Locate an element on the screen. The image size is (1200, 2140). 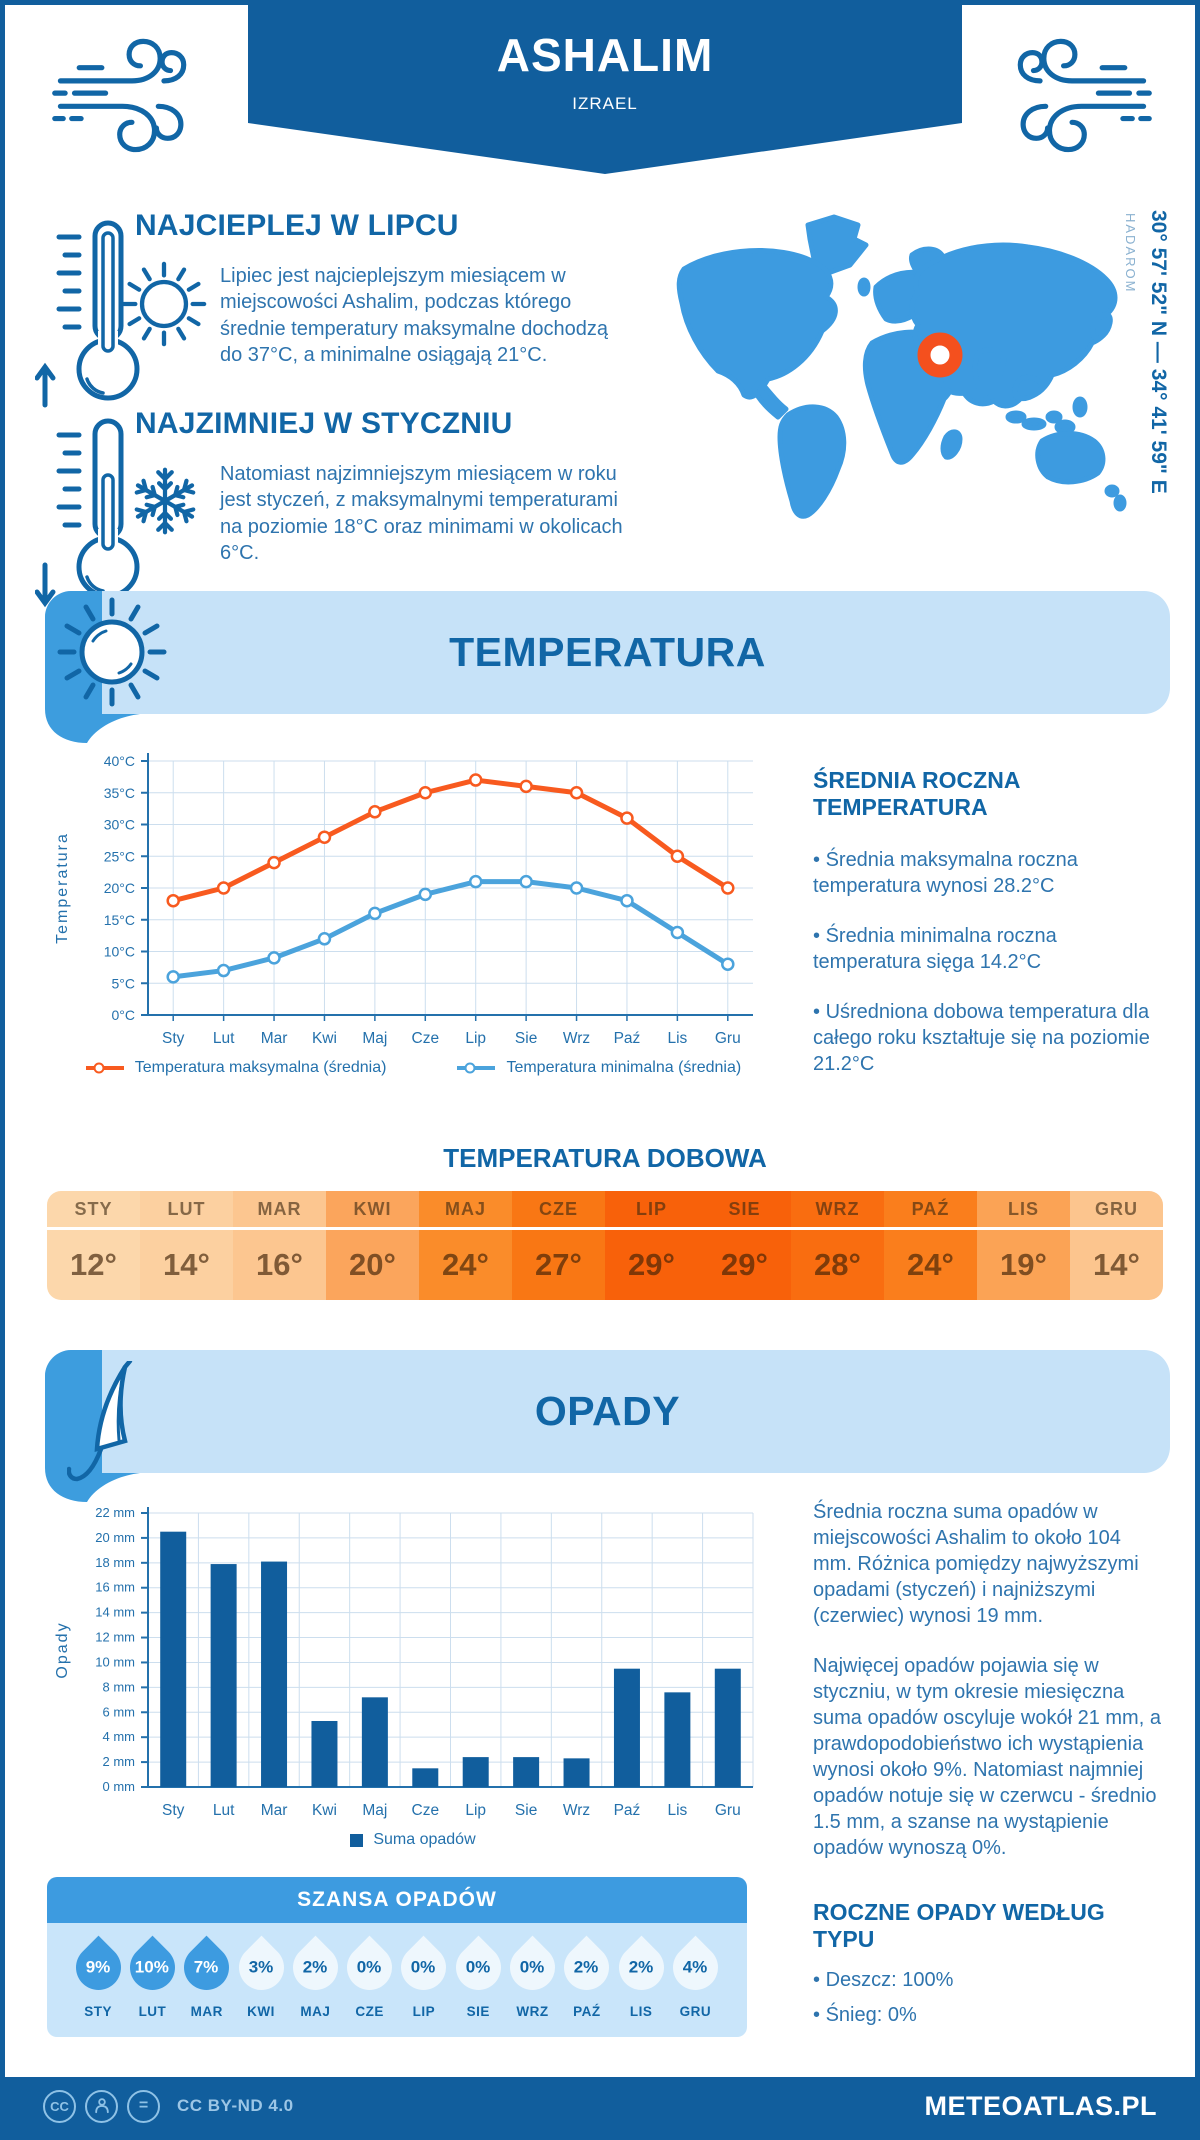
svg-text: Paź is located at coordinates (627, 1038).